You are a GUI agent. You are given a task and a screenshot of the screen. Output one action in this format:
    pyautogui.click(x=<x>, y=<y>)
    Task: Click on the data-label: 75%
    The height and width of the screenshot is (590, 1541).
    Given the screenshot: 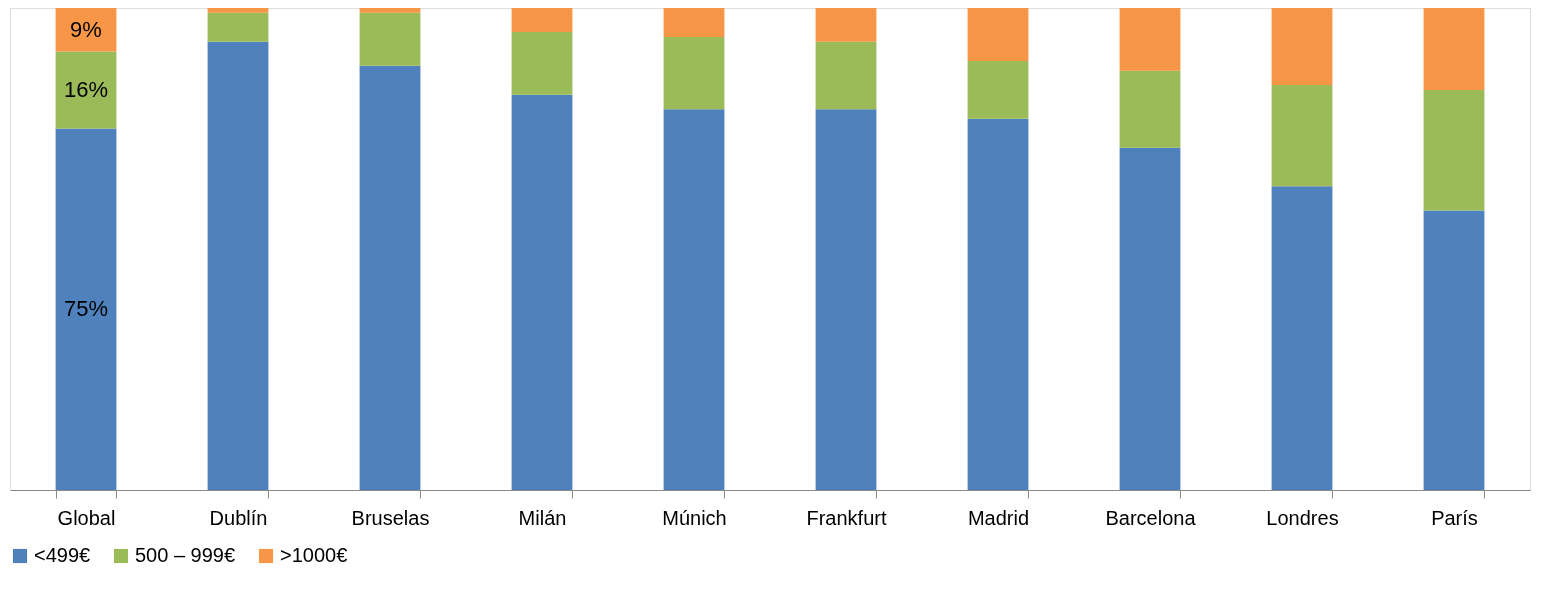 What is the action you would take?
    pyautogui.click(x=86, y=309)
    